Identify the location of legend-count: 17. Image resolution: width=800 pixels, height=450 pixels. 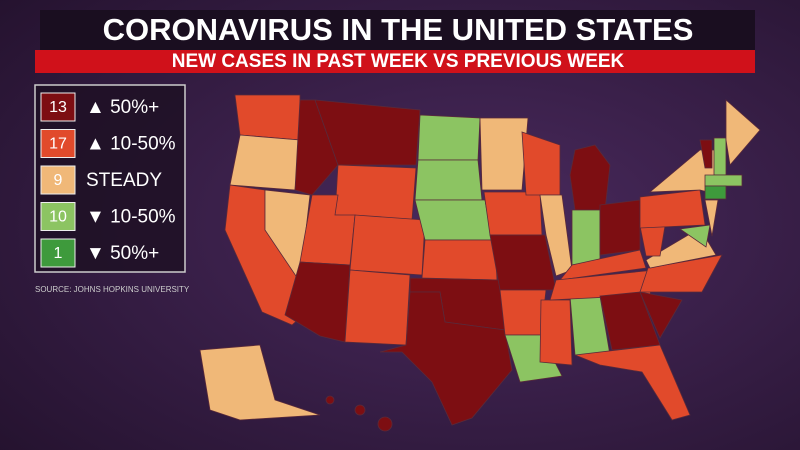
(58, 144).